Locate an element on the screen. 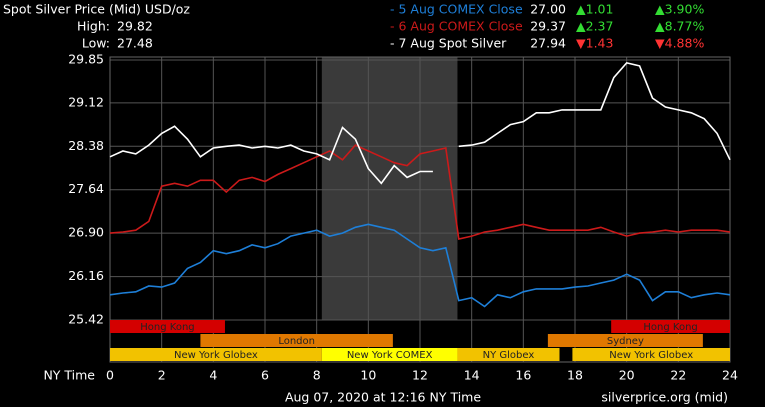 Image resolution: width=765 pixels, height=407 pixels. legend-change: ▼1.43 is located at coordinates (594, 43).